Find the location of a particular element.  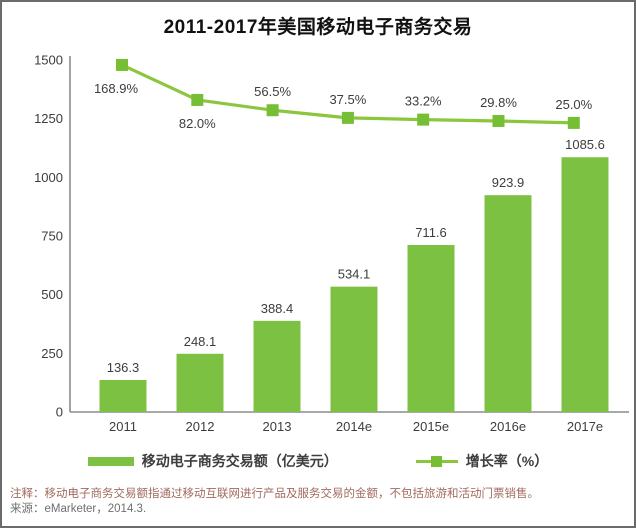

y-tick-label-0: 0 is located at coordinates (59, 412).